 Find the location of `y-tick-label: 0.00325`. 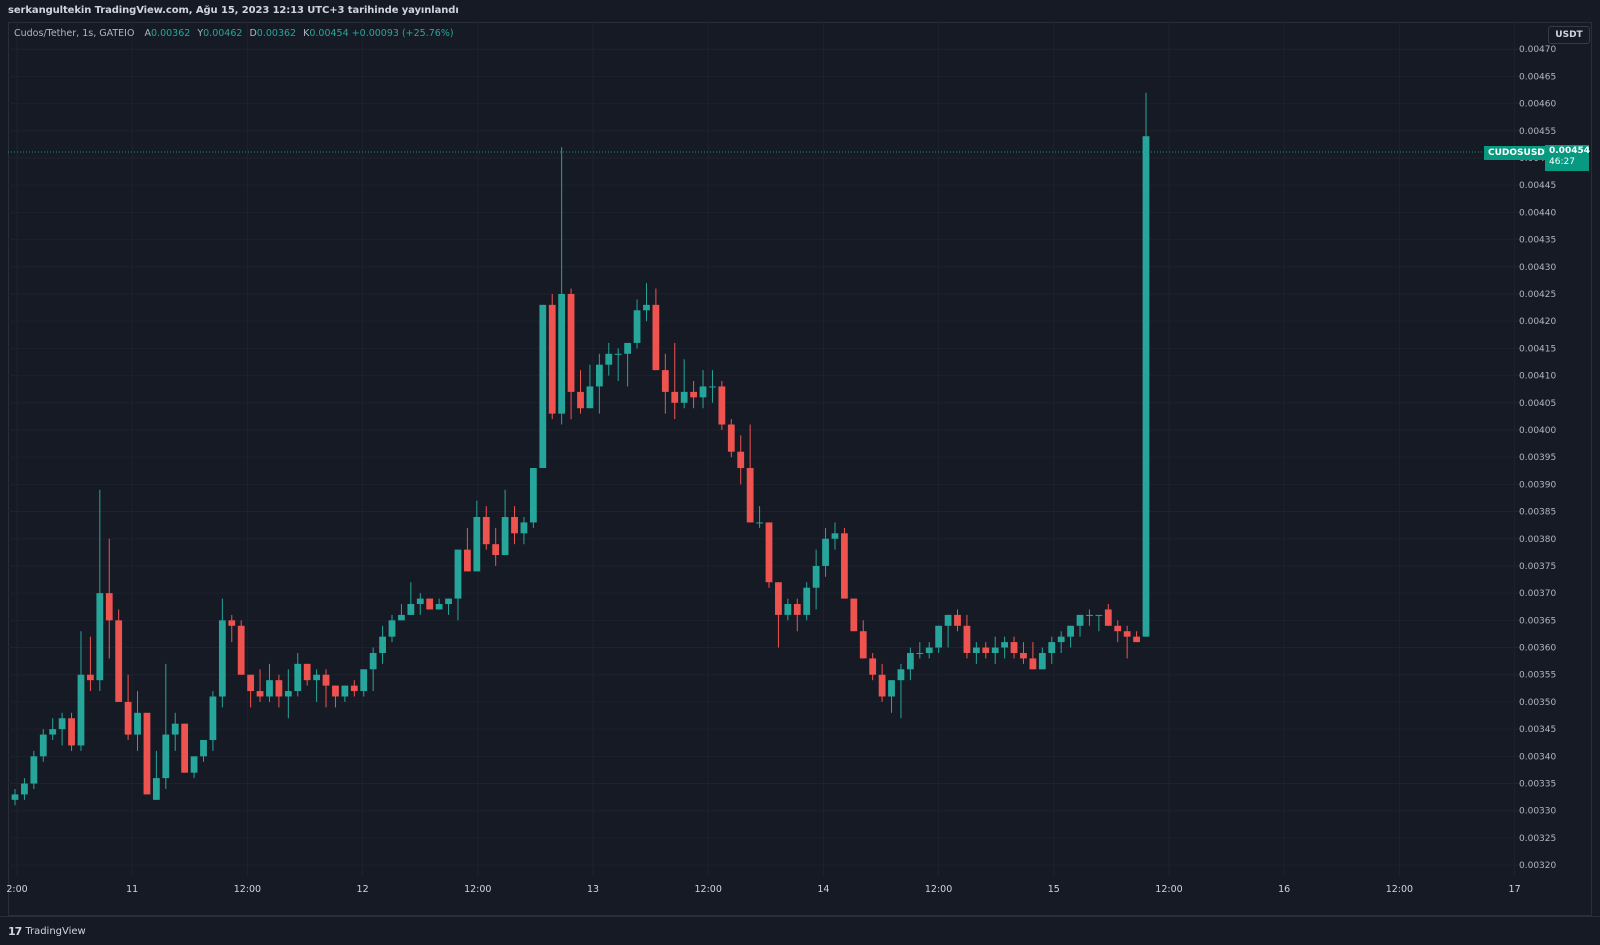

y-tick-label: 0.00325 is located at coordinates (1537, 839).